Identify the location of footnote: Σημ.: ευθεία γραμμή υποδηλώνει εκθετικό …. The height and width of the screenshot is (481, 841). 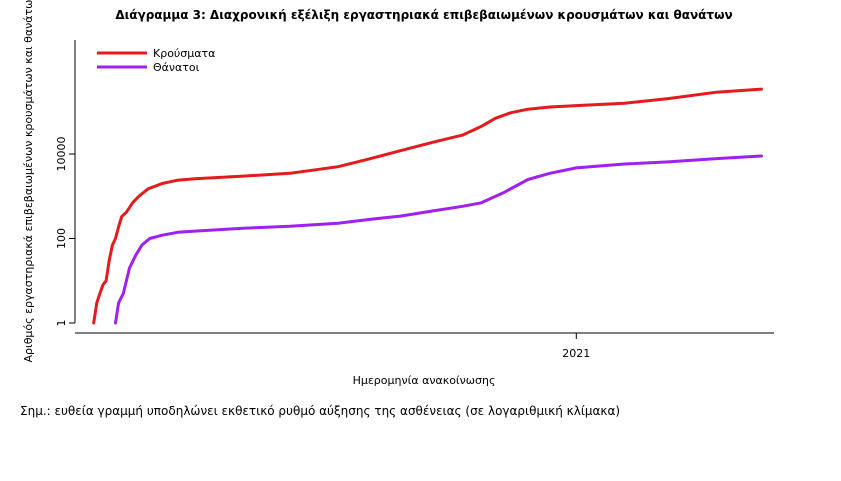
(320, 411).